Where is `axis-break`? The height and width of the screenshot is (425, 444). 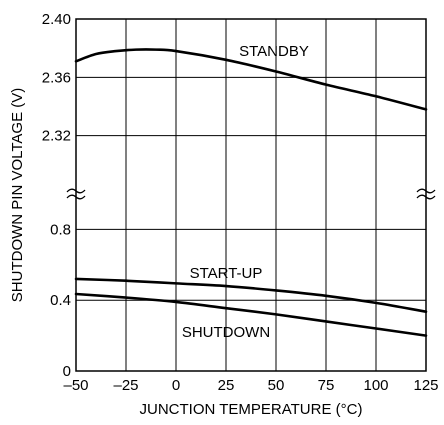 axis-break is located at coordinates (251, 194).